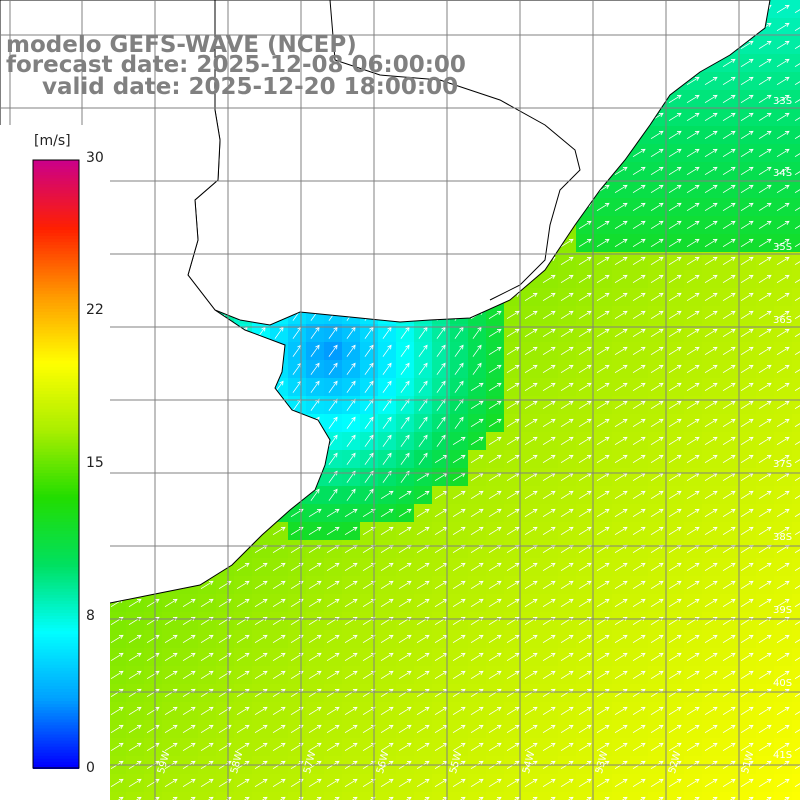 The image size is (800, 800). Describe the element at coordinates (181, 45) in the screenshot. I see `map-title: modelo GEFS-WAVE (NCEP)` at that location.